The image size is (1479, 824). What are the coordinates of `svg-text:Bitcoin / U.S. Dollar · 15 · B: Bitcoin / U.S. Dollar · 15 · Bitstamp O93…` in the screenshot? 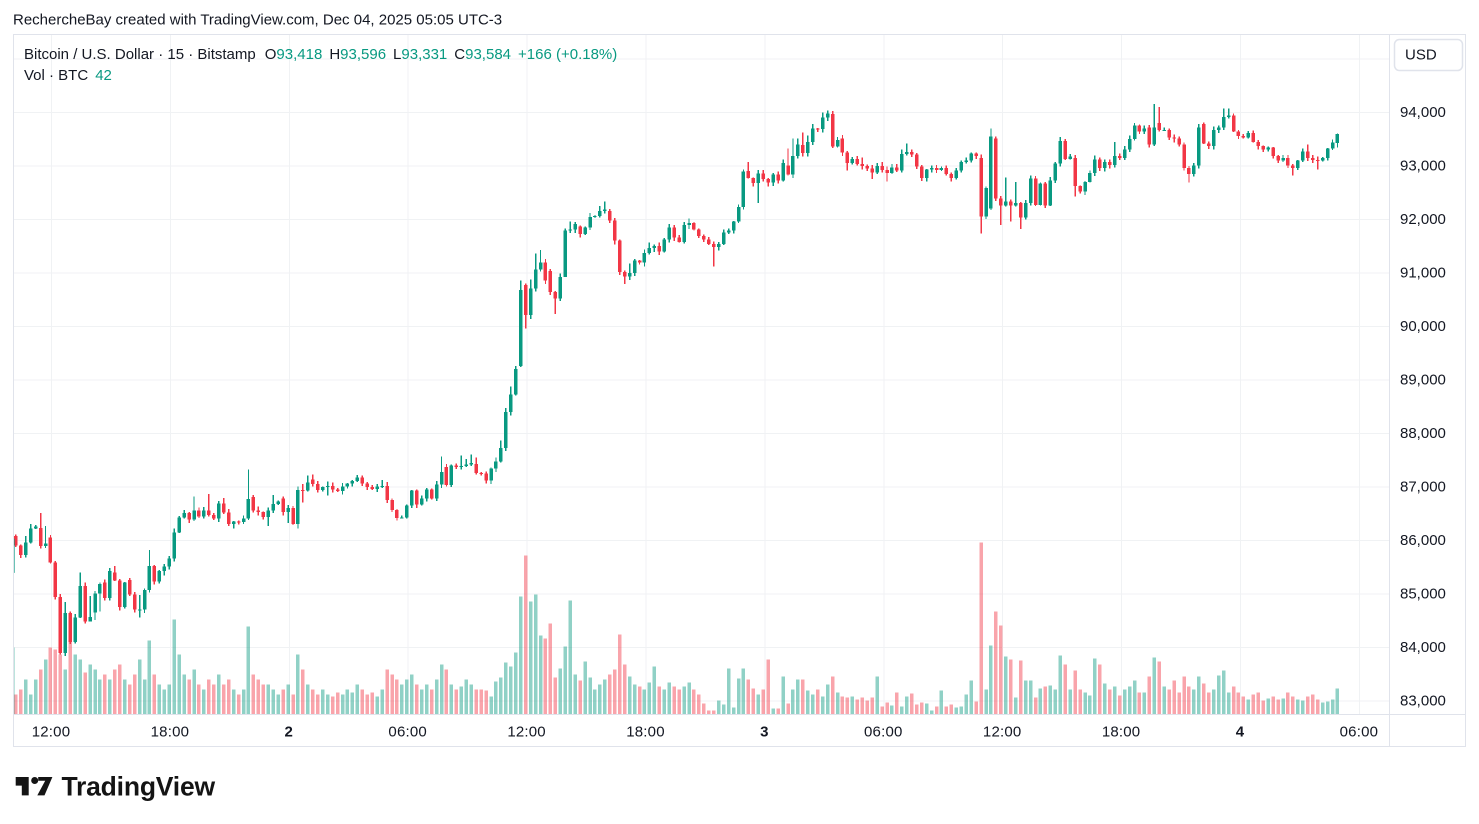 It's located at (320, 54).